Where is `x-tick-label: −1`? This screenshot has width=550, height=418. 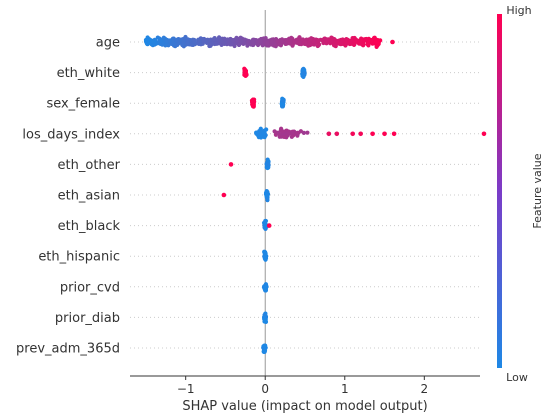
x-tick-label: −1 is located at coordinates (186, 389).